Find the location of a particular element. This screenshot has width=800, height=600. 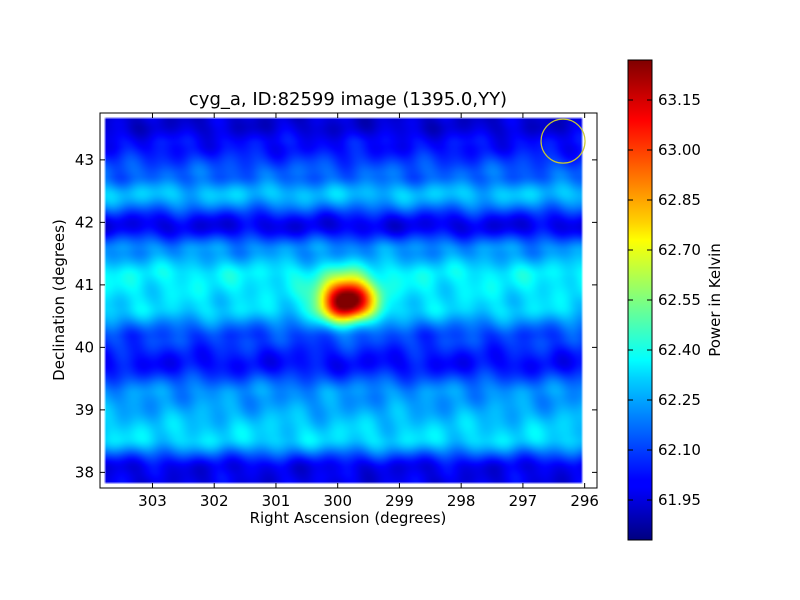

colorbar-tick-label: 62.55 is located at coordinates (679, 300).